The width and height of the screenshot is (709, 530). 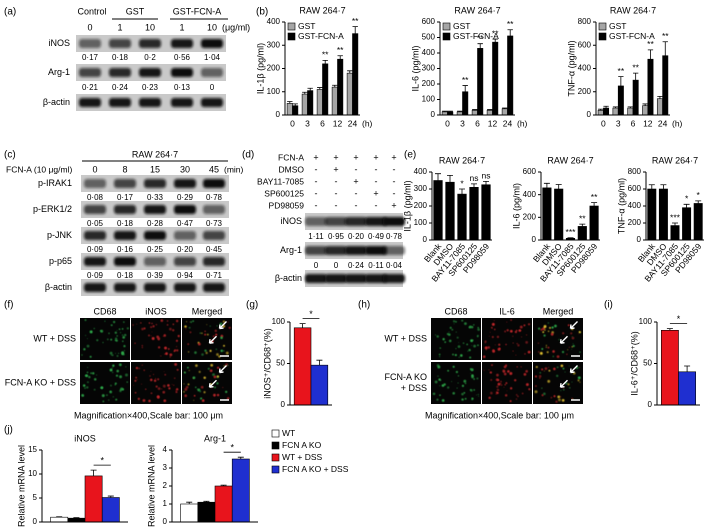 What do you see at coordinates (429, 21) in the screenshot?
I see `y-tick-label: 600` at bounding box center [429, 21].